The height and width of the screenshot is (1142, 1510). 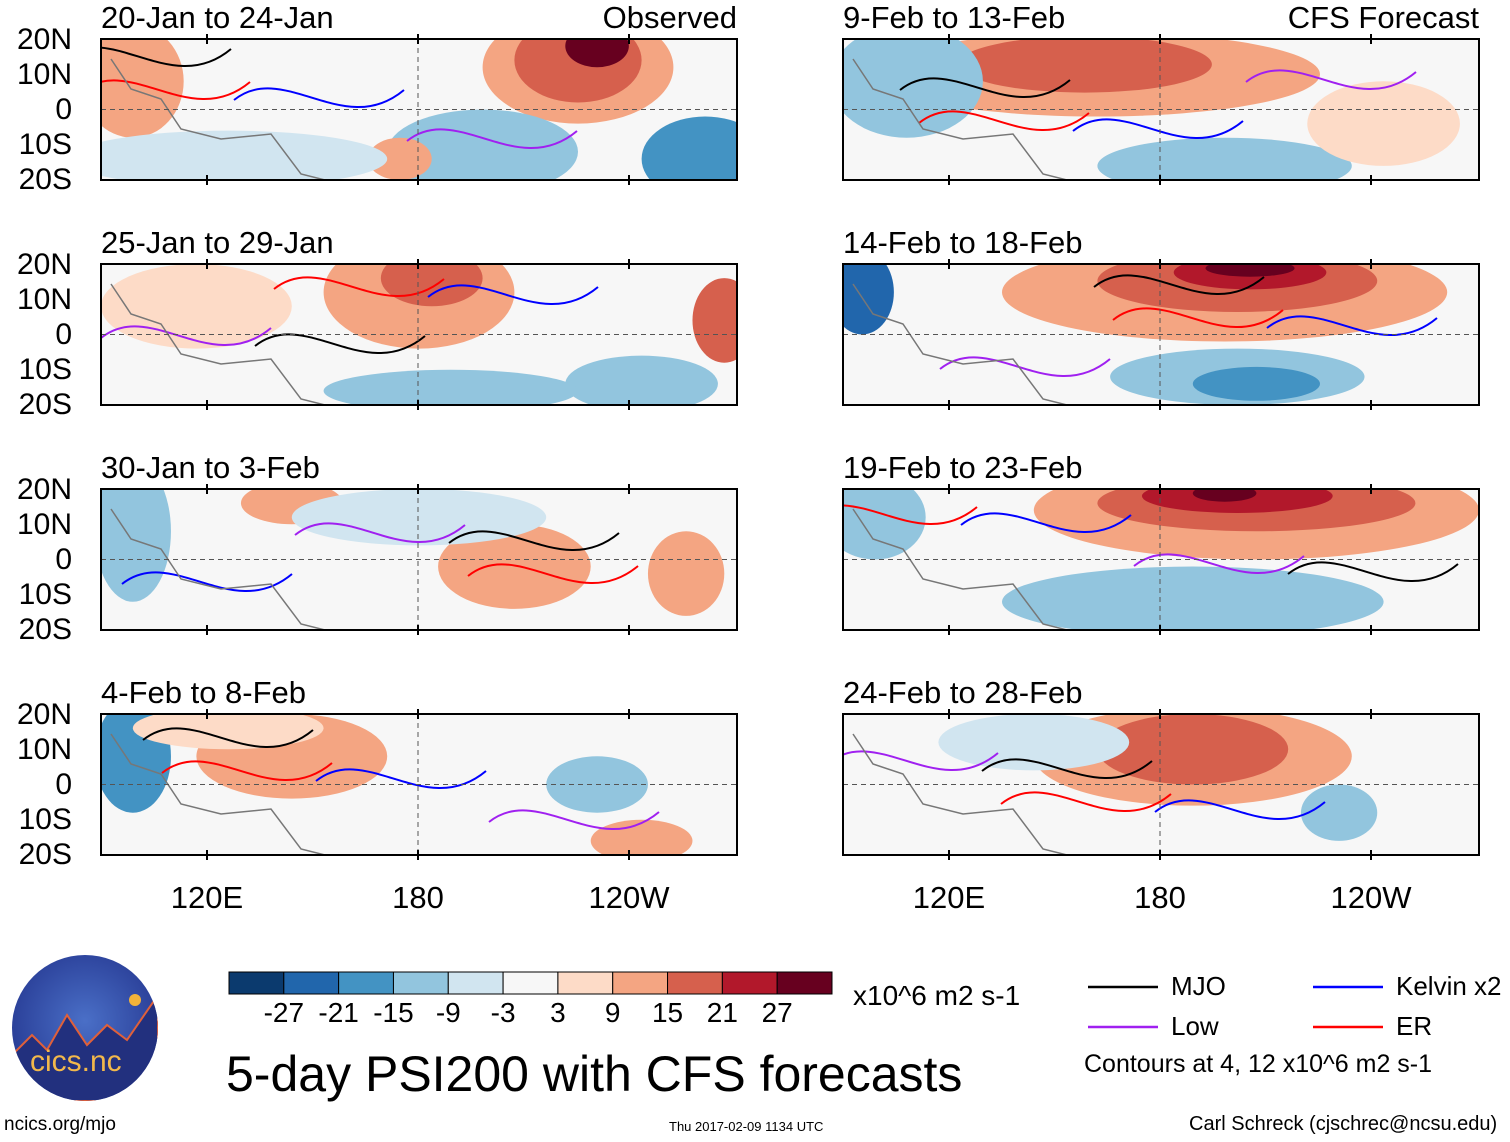 What do you see at coordinates (503, 1012) in the screenshot?
I see `colorbar-tick-label: -3` at bounding box center [503, 1012].